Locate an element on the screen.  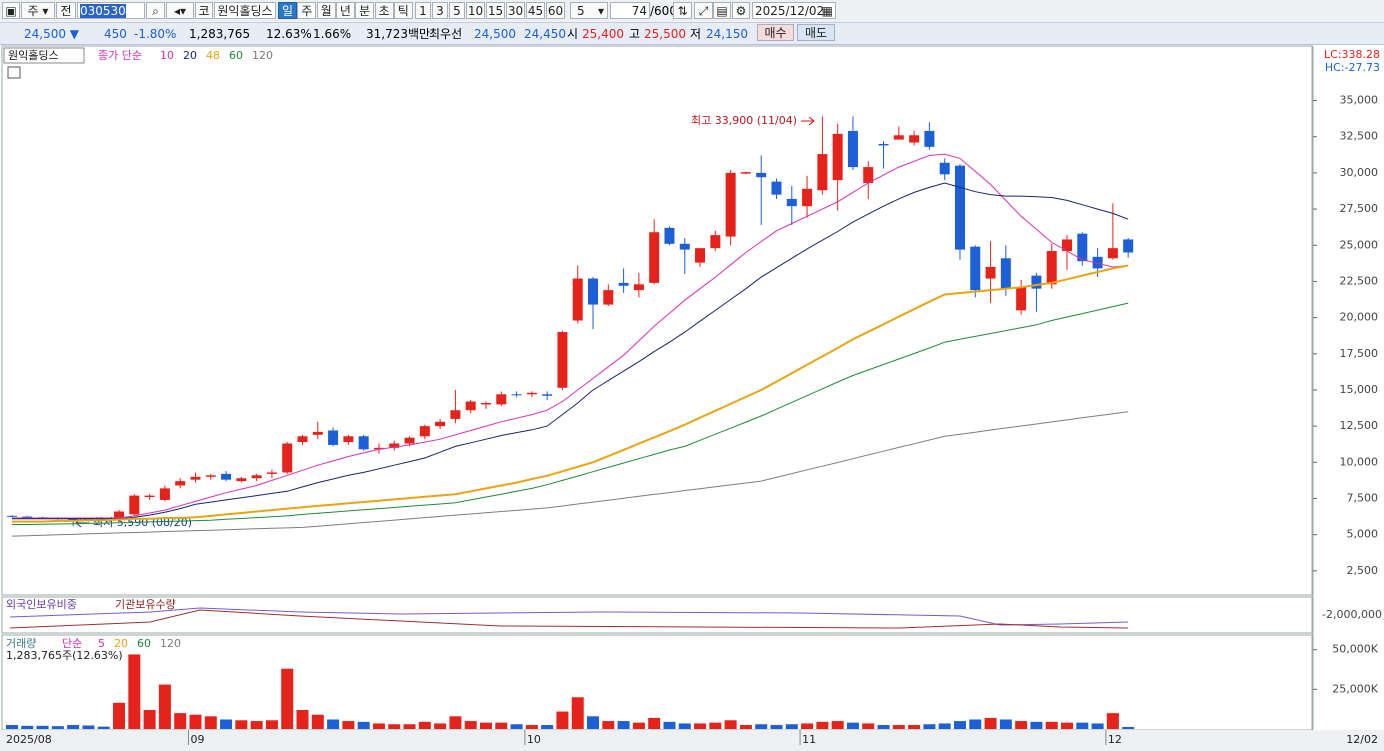
change: 450 is located at coordinates (115, 34).